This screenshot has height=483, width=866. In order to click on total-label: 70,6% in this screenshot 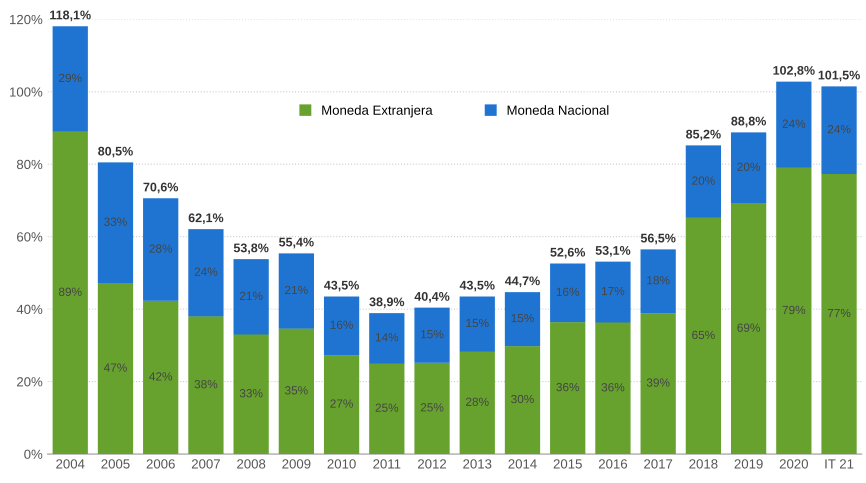, I will do `click(161, 188)`.